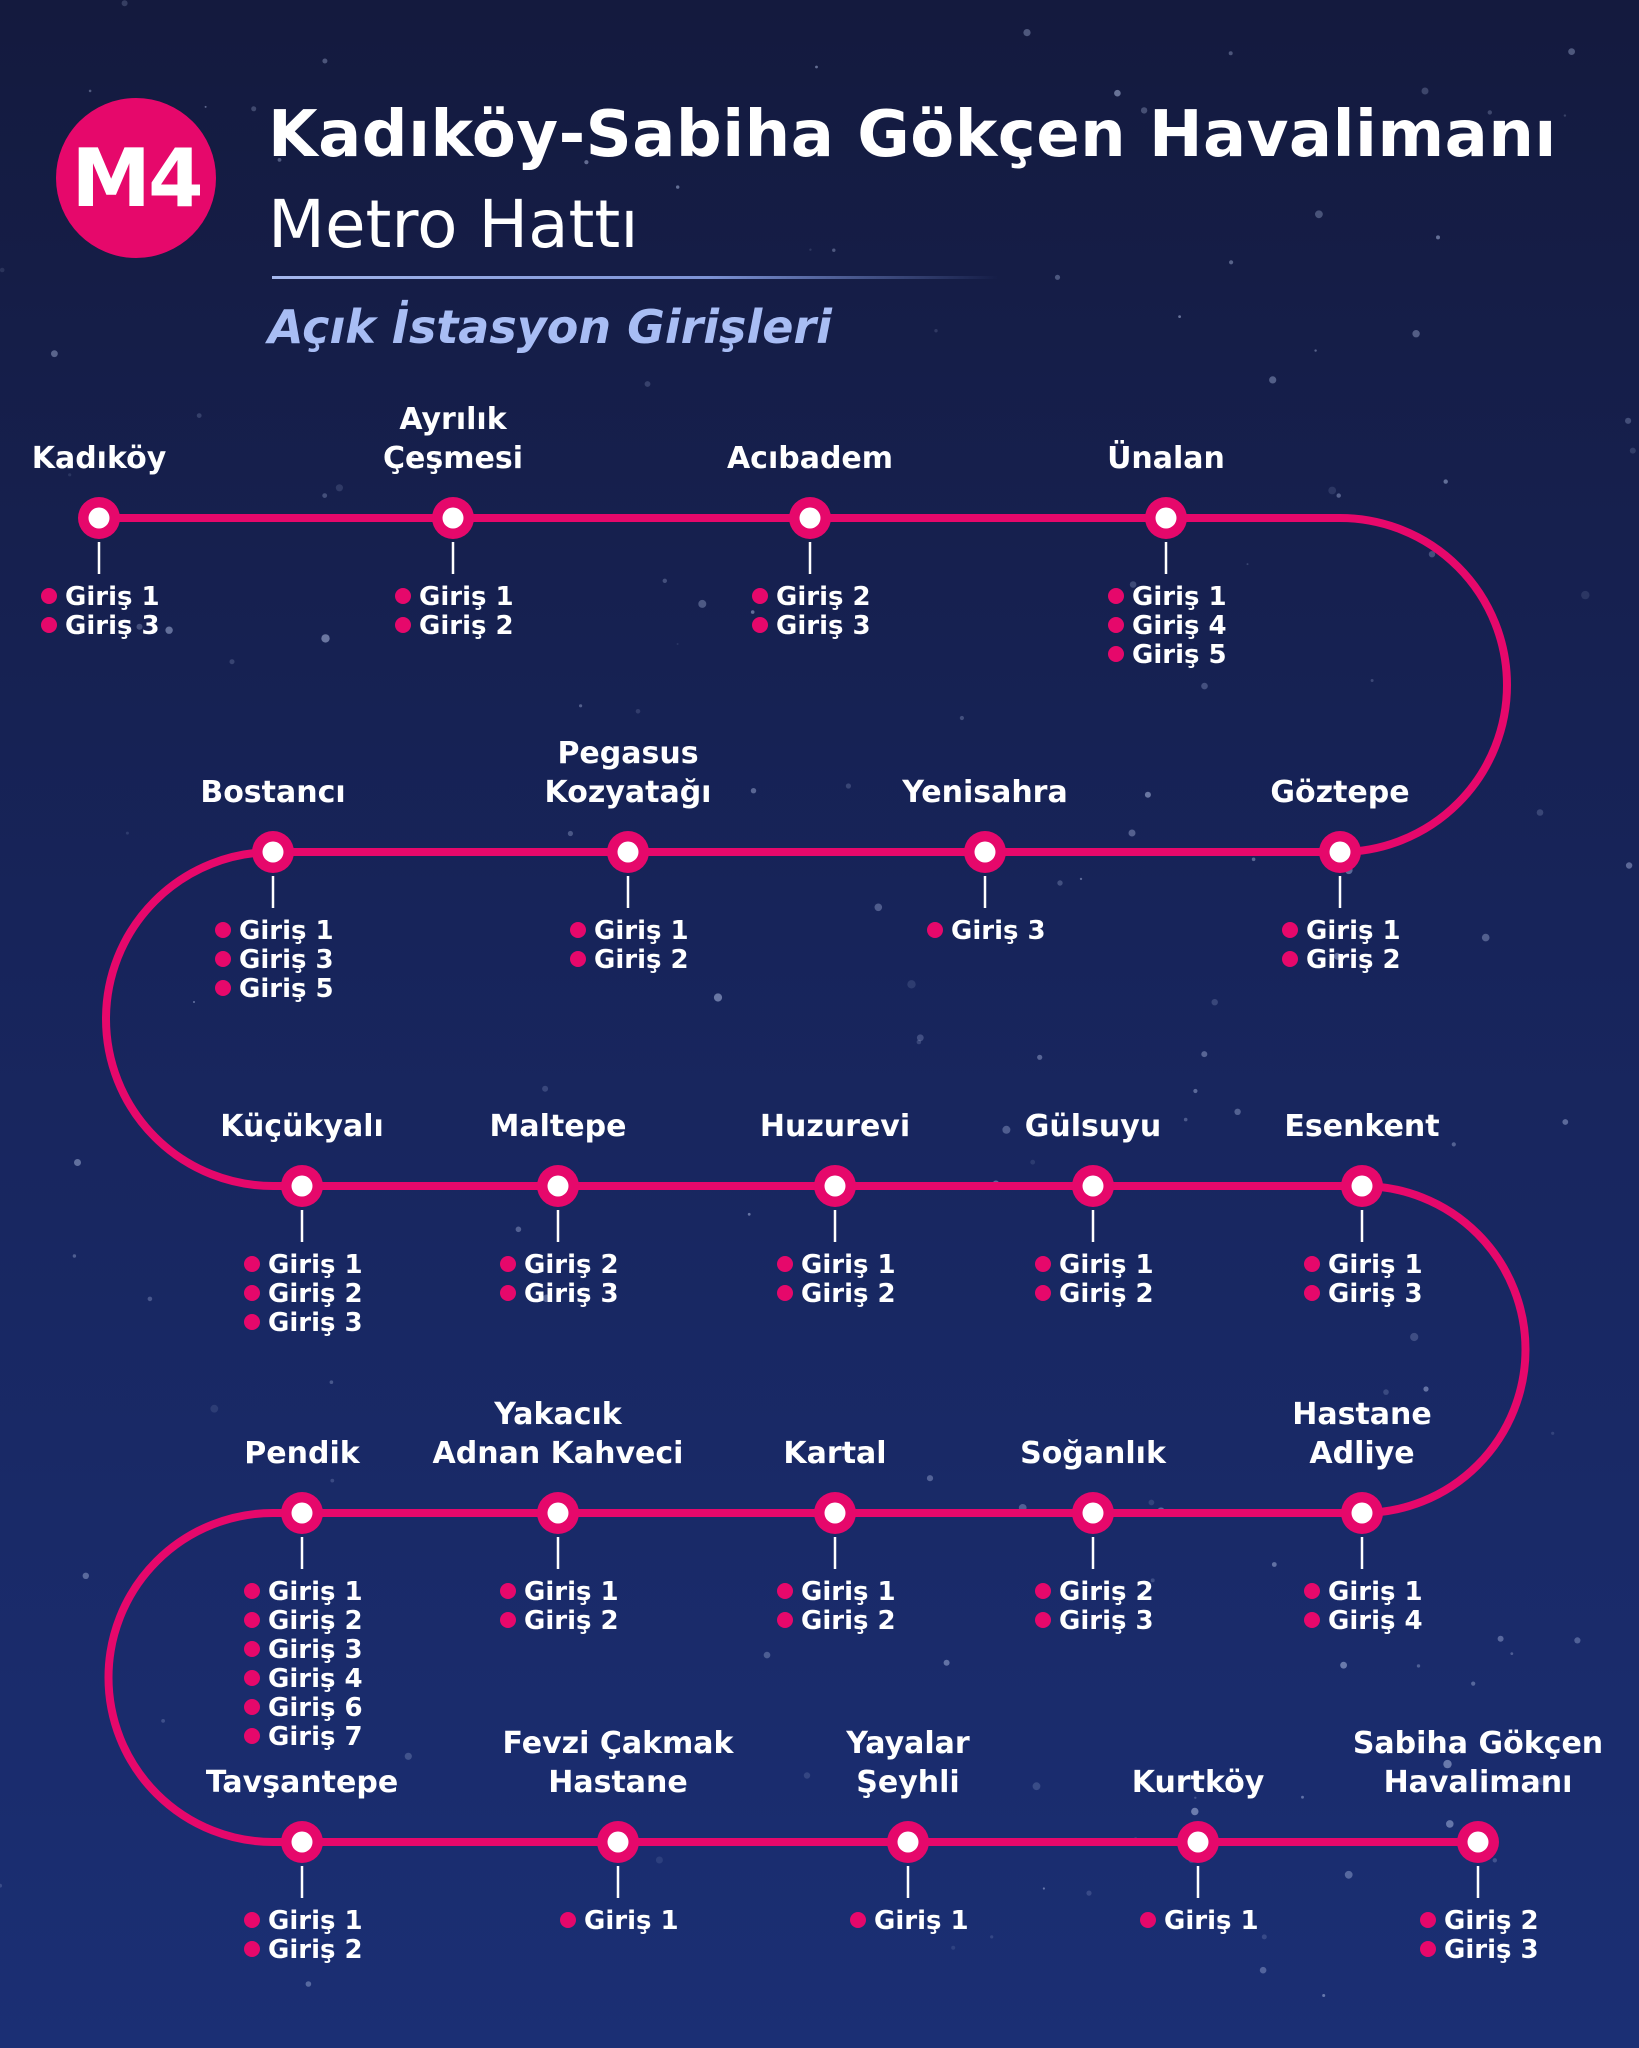  What do you see at coordinates (1339, 792) in the screenshot?
I see `station-name: Göztepe` at bounding box center [1339, 792].